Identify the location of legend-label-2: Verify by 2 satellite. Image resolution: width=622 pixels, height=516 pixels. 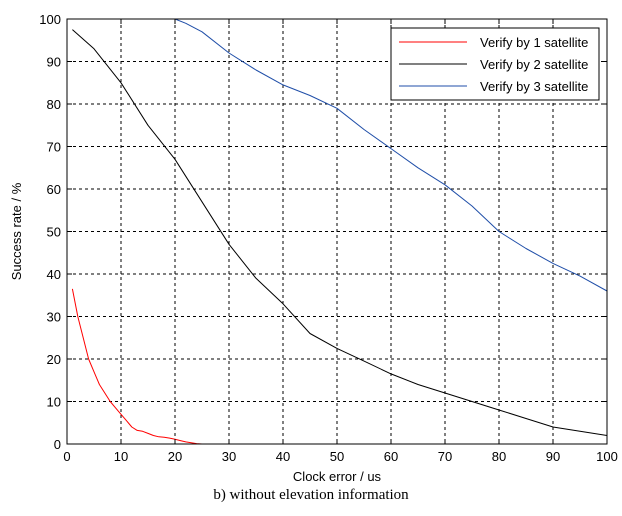
(534, 64).